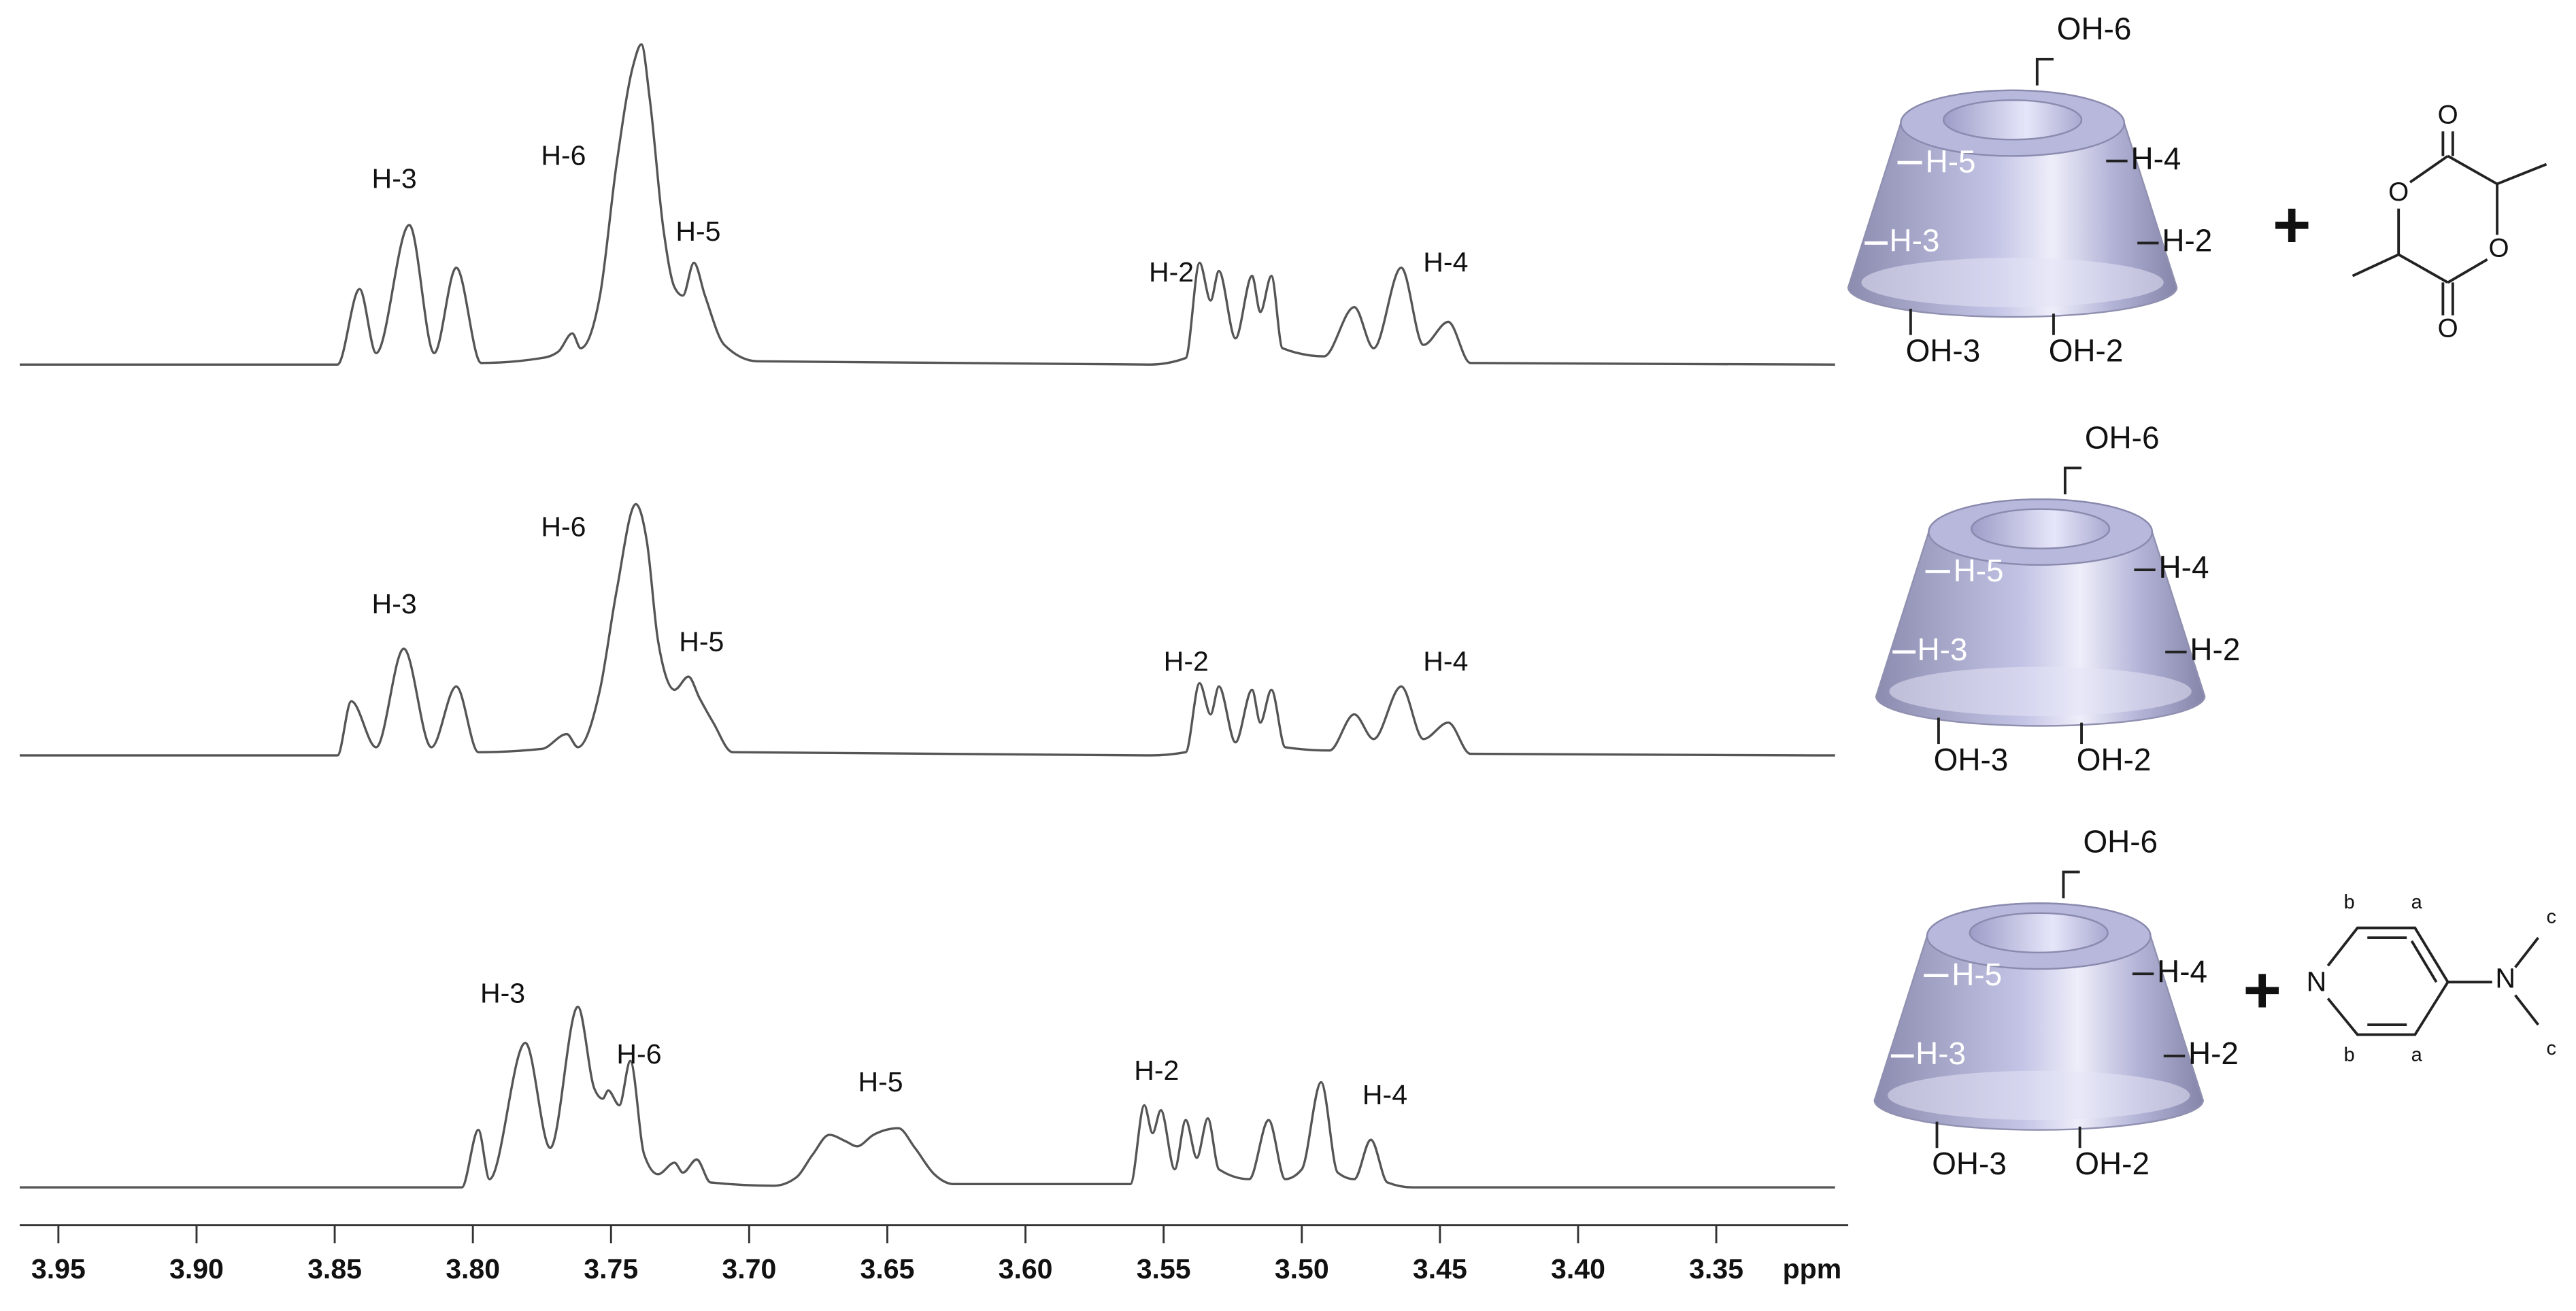 Image resolution: width=2576 pixels, height=1311 pixels. Describe the element at coordinates (611, 1268) in the screenshot. I see `x-tick-label: 3.75` at that location.